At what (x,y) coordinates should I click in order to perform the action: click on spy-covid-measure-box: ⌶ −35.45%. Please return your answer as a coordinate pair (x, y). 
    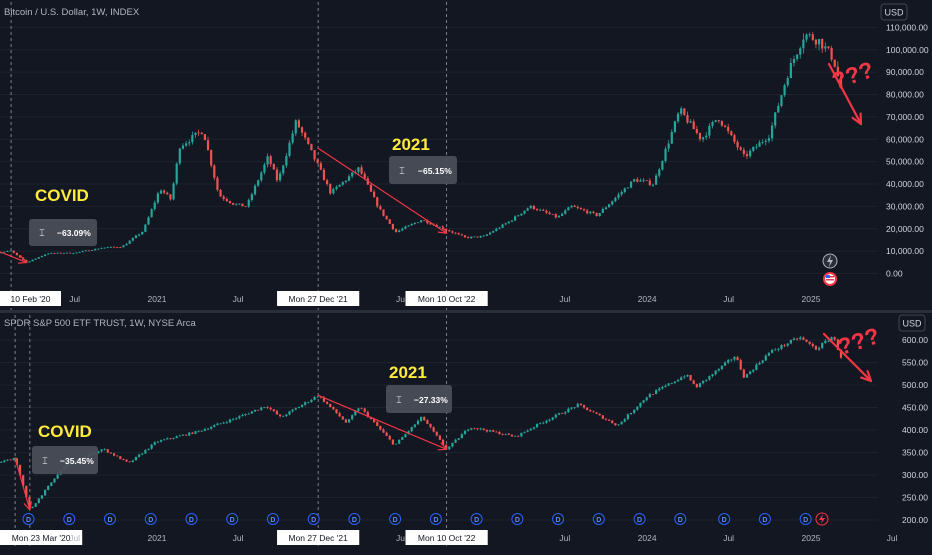
    Looking at the image, I should click on (65, 460).